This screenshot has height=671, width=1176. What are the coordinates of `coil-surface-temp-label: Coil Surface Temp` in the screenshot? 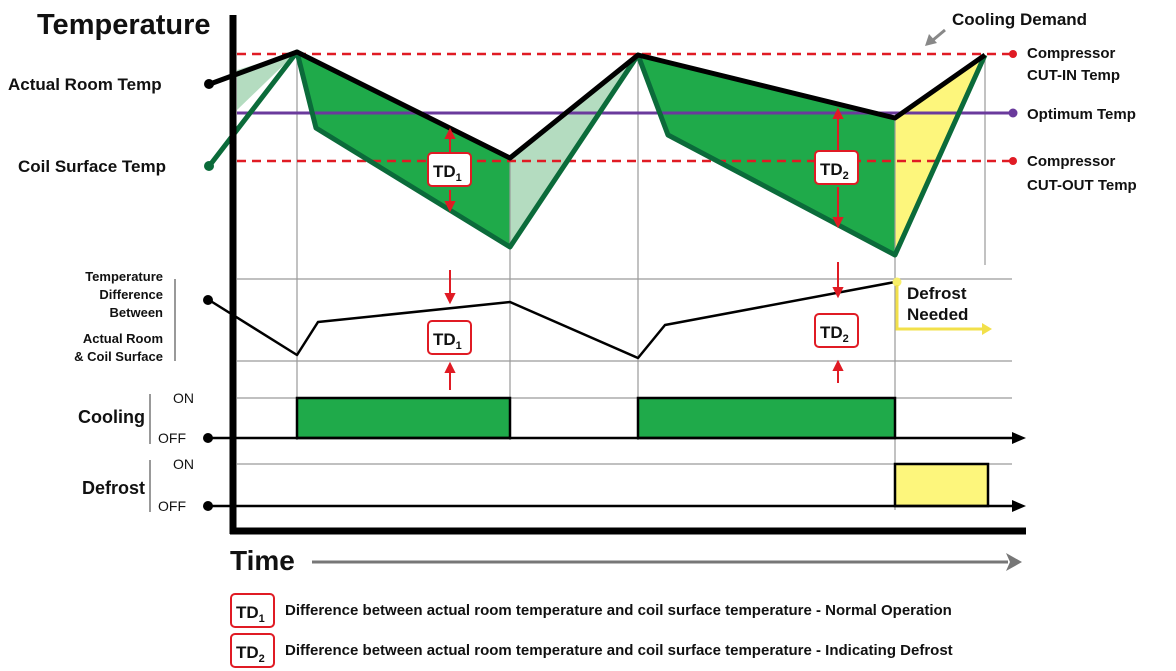 It's located at (92, 166).